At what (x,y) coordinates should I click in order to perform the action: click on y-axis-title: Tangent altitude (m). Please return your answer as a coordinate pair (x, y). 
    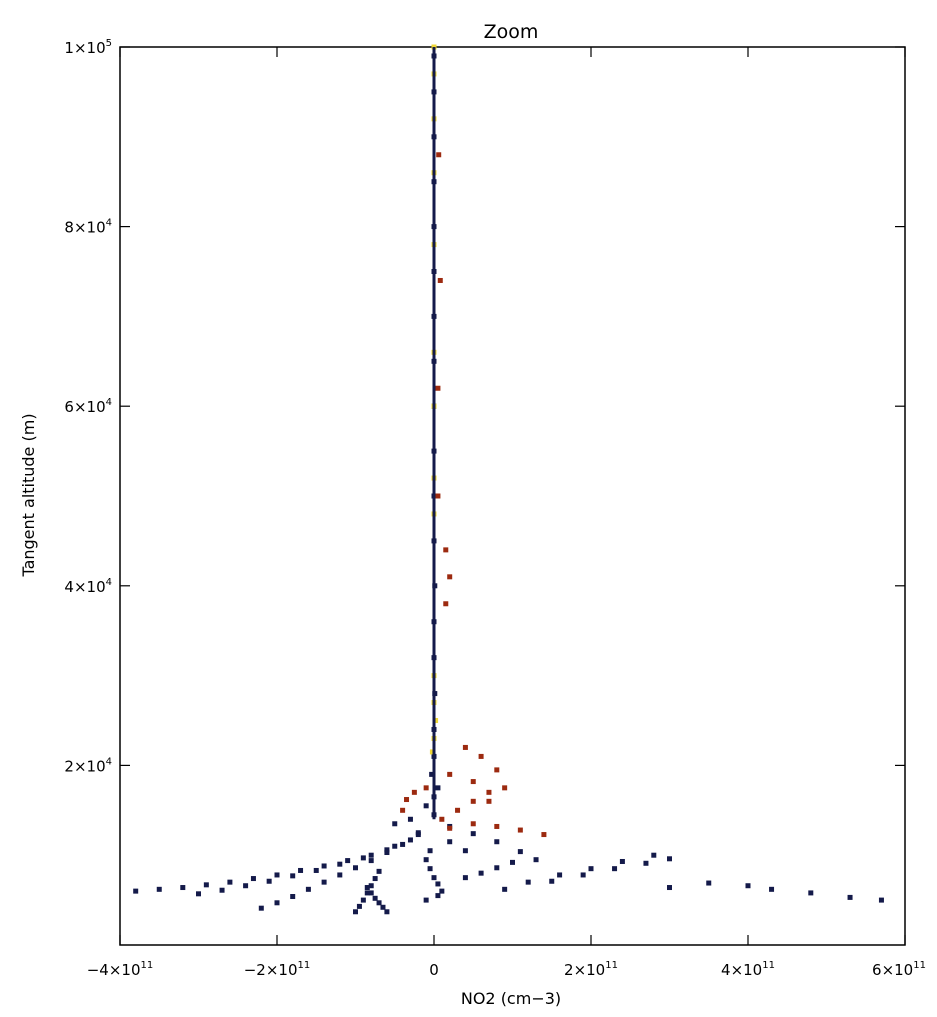
    Looking at the image, I should click on (28, 495).